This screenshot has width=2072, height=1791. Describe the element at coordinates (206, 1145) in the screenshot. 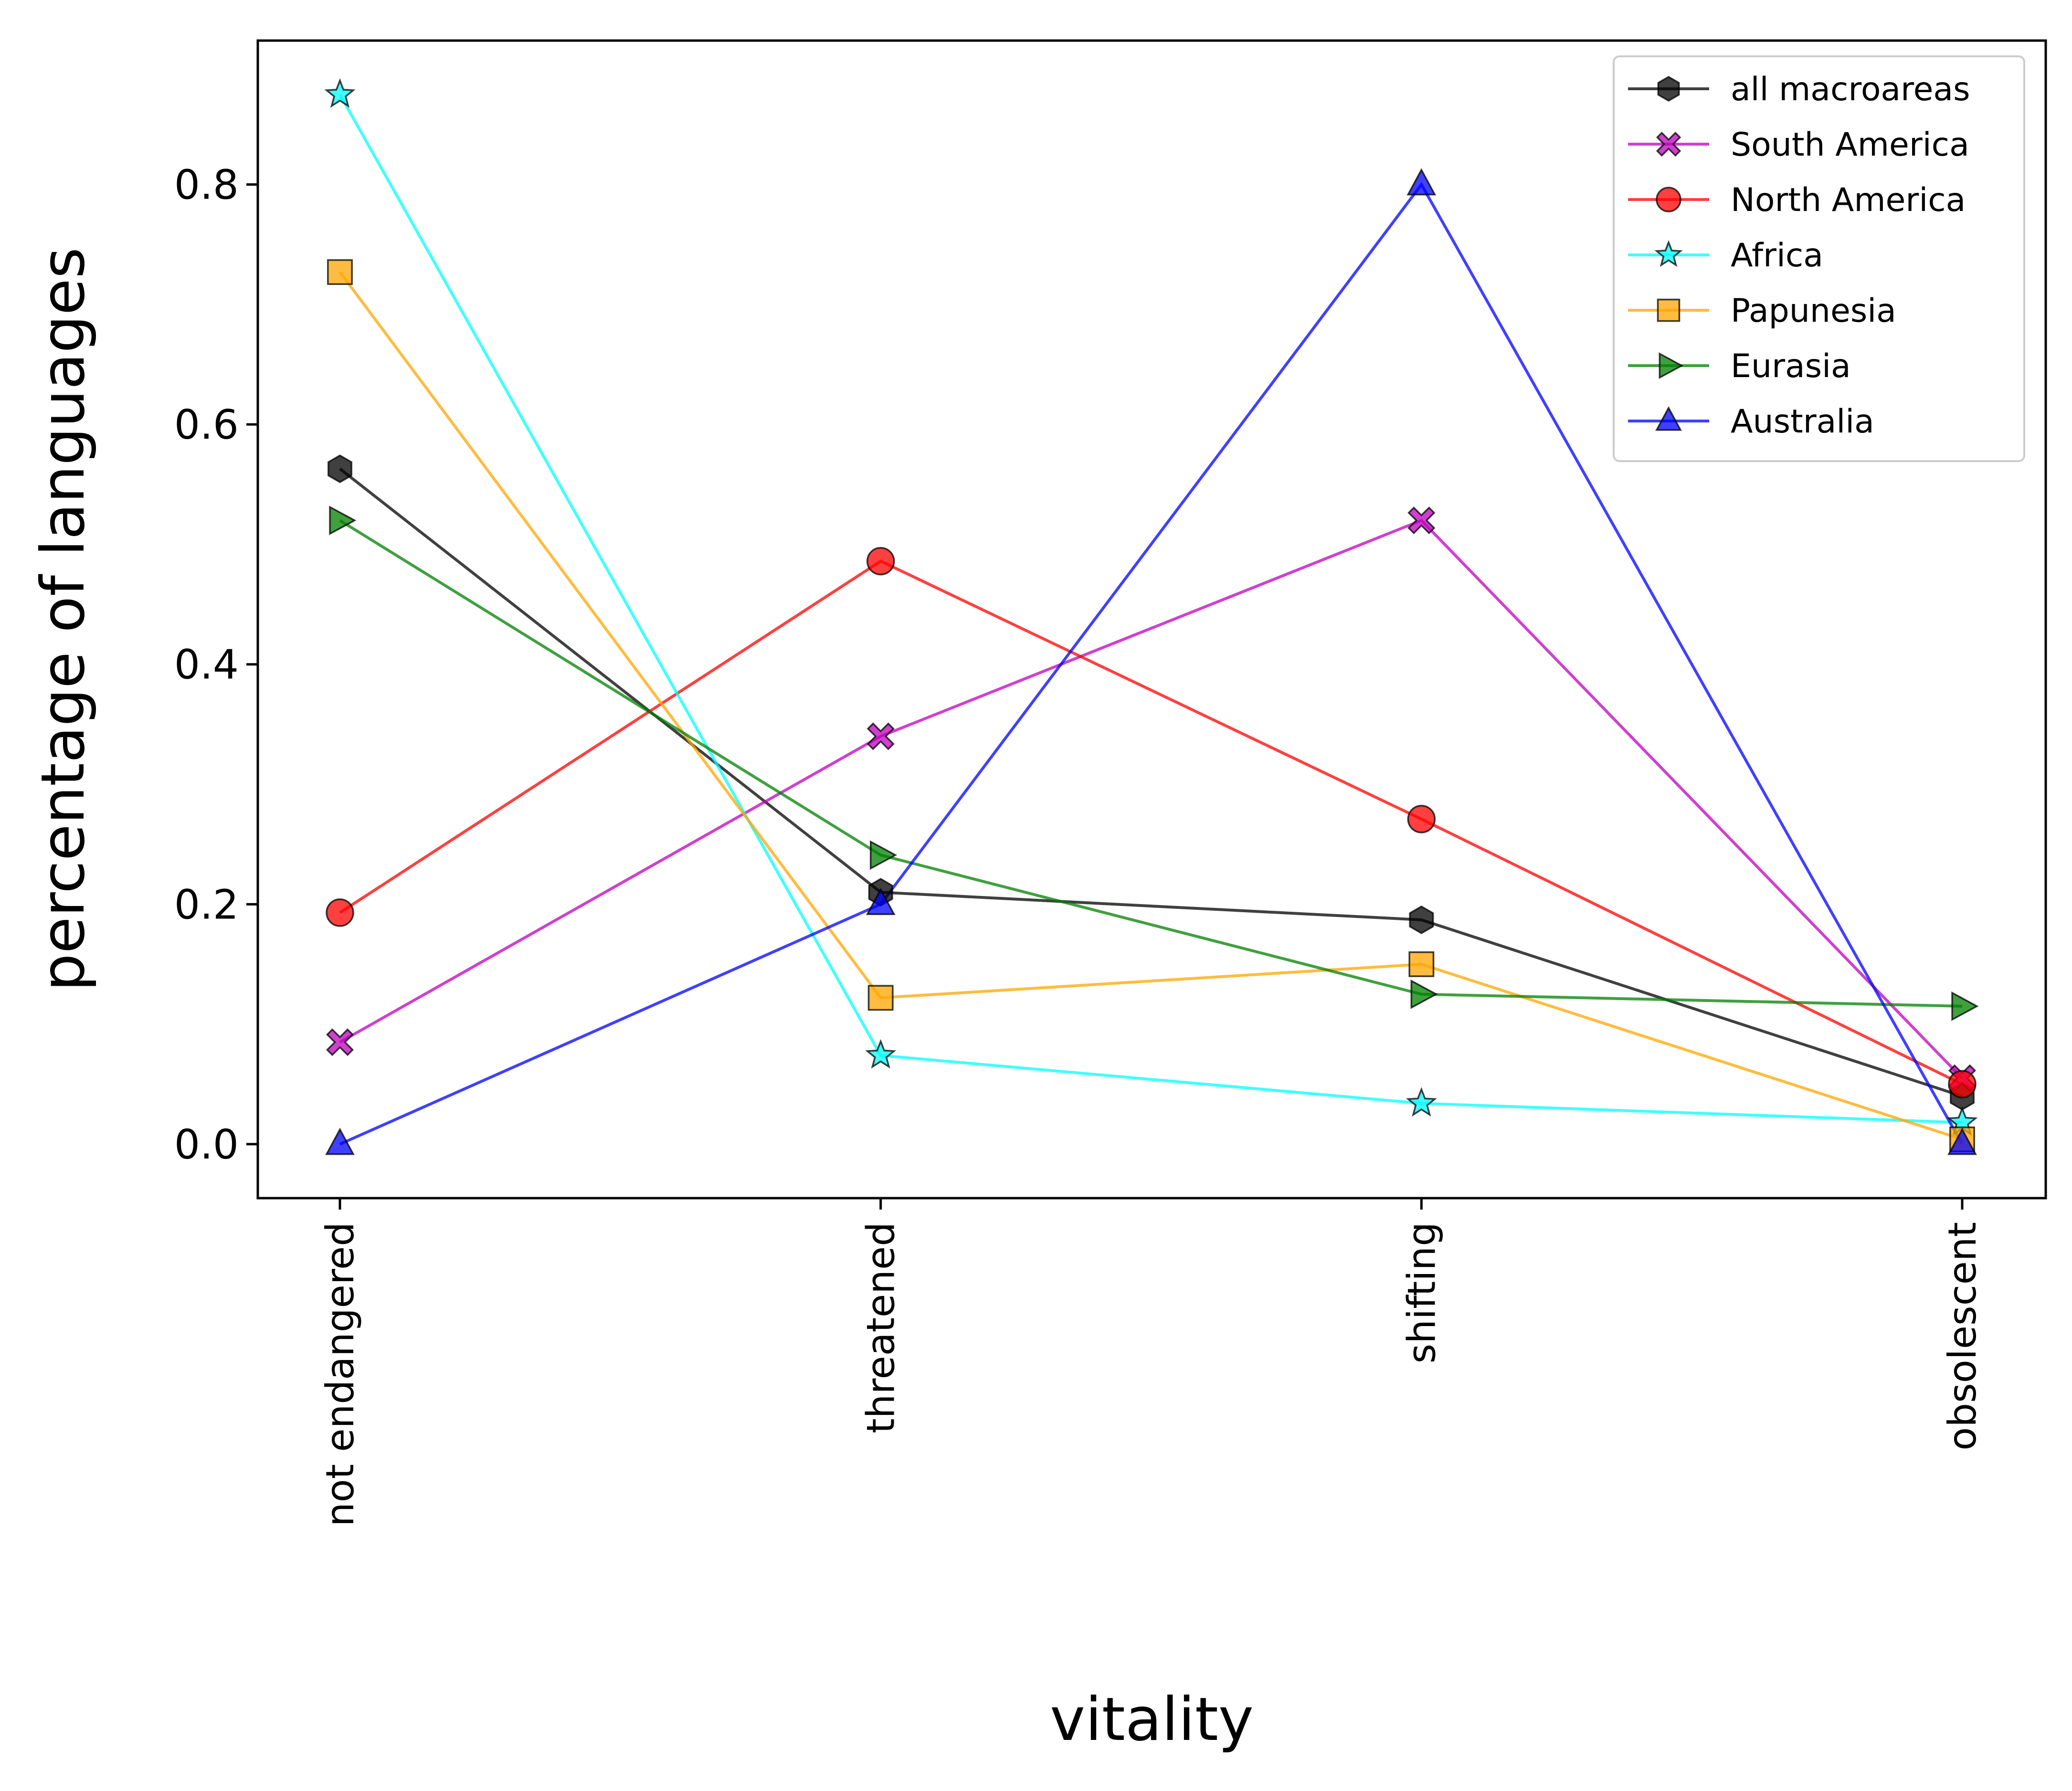

I see `y-tick-label: 0.0` at that location.